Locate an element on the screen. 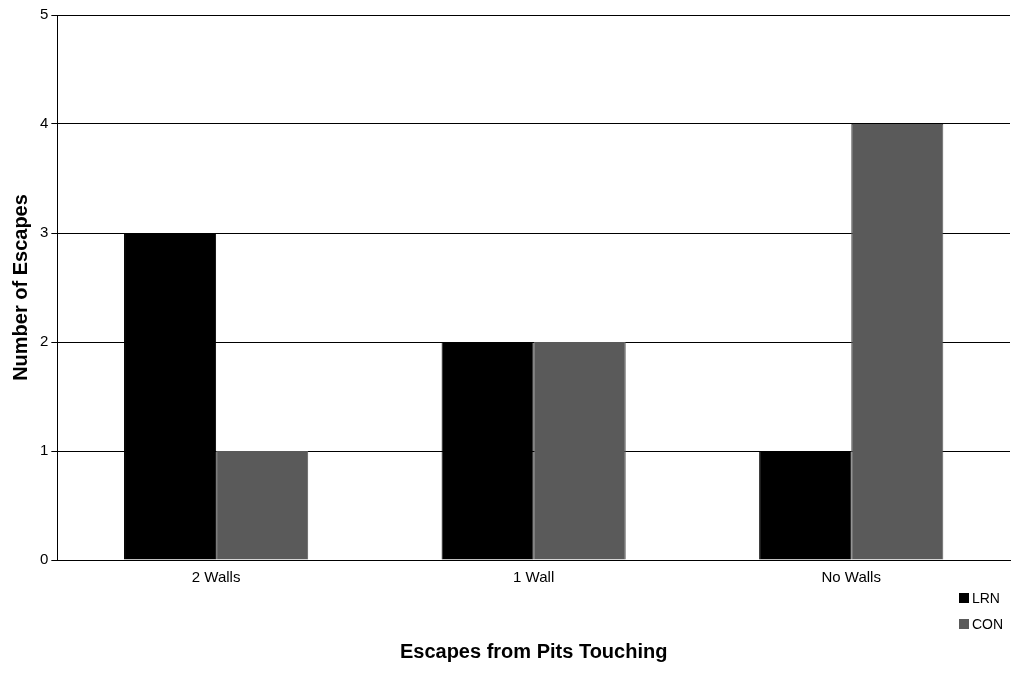 The width and height of the screenshot is (1013, 673). y-tick-label: 2 is located at coordinates (44, 341).